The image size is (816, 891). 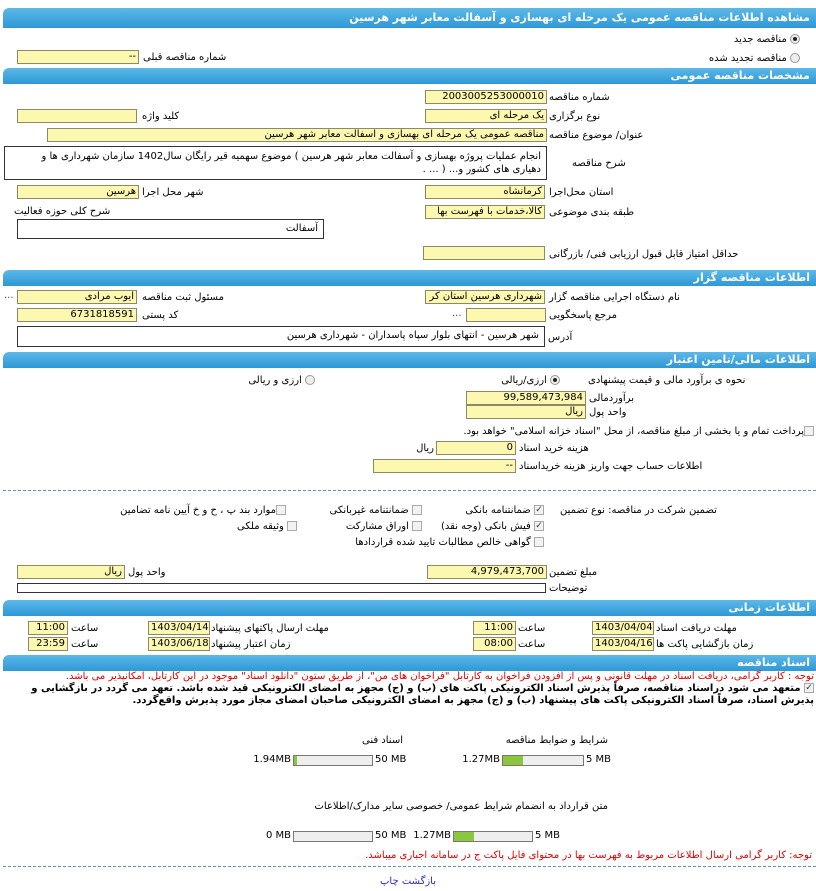 What do you see at coordinates (389, 881) in the screenshot?
I see `print-link: چاپ` at bounding box center [389, 881].